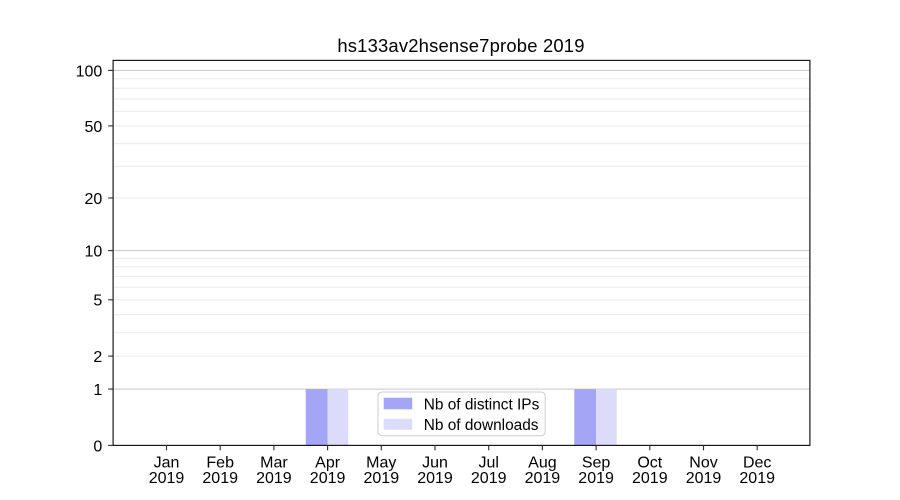  What do you see at coordinates (94, 252) in the screenshot?
I see `svg-text: 10` at bounding box center [94, 252].